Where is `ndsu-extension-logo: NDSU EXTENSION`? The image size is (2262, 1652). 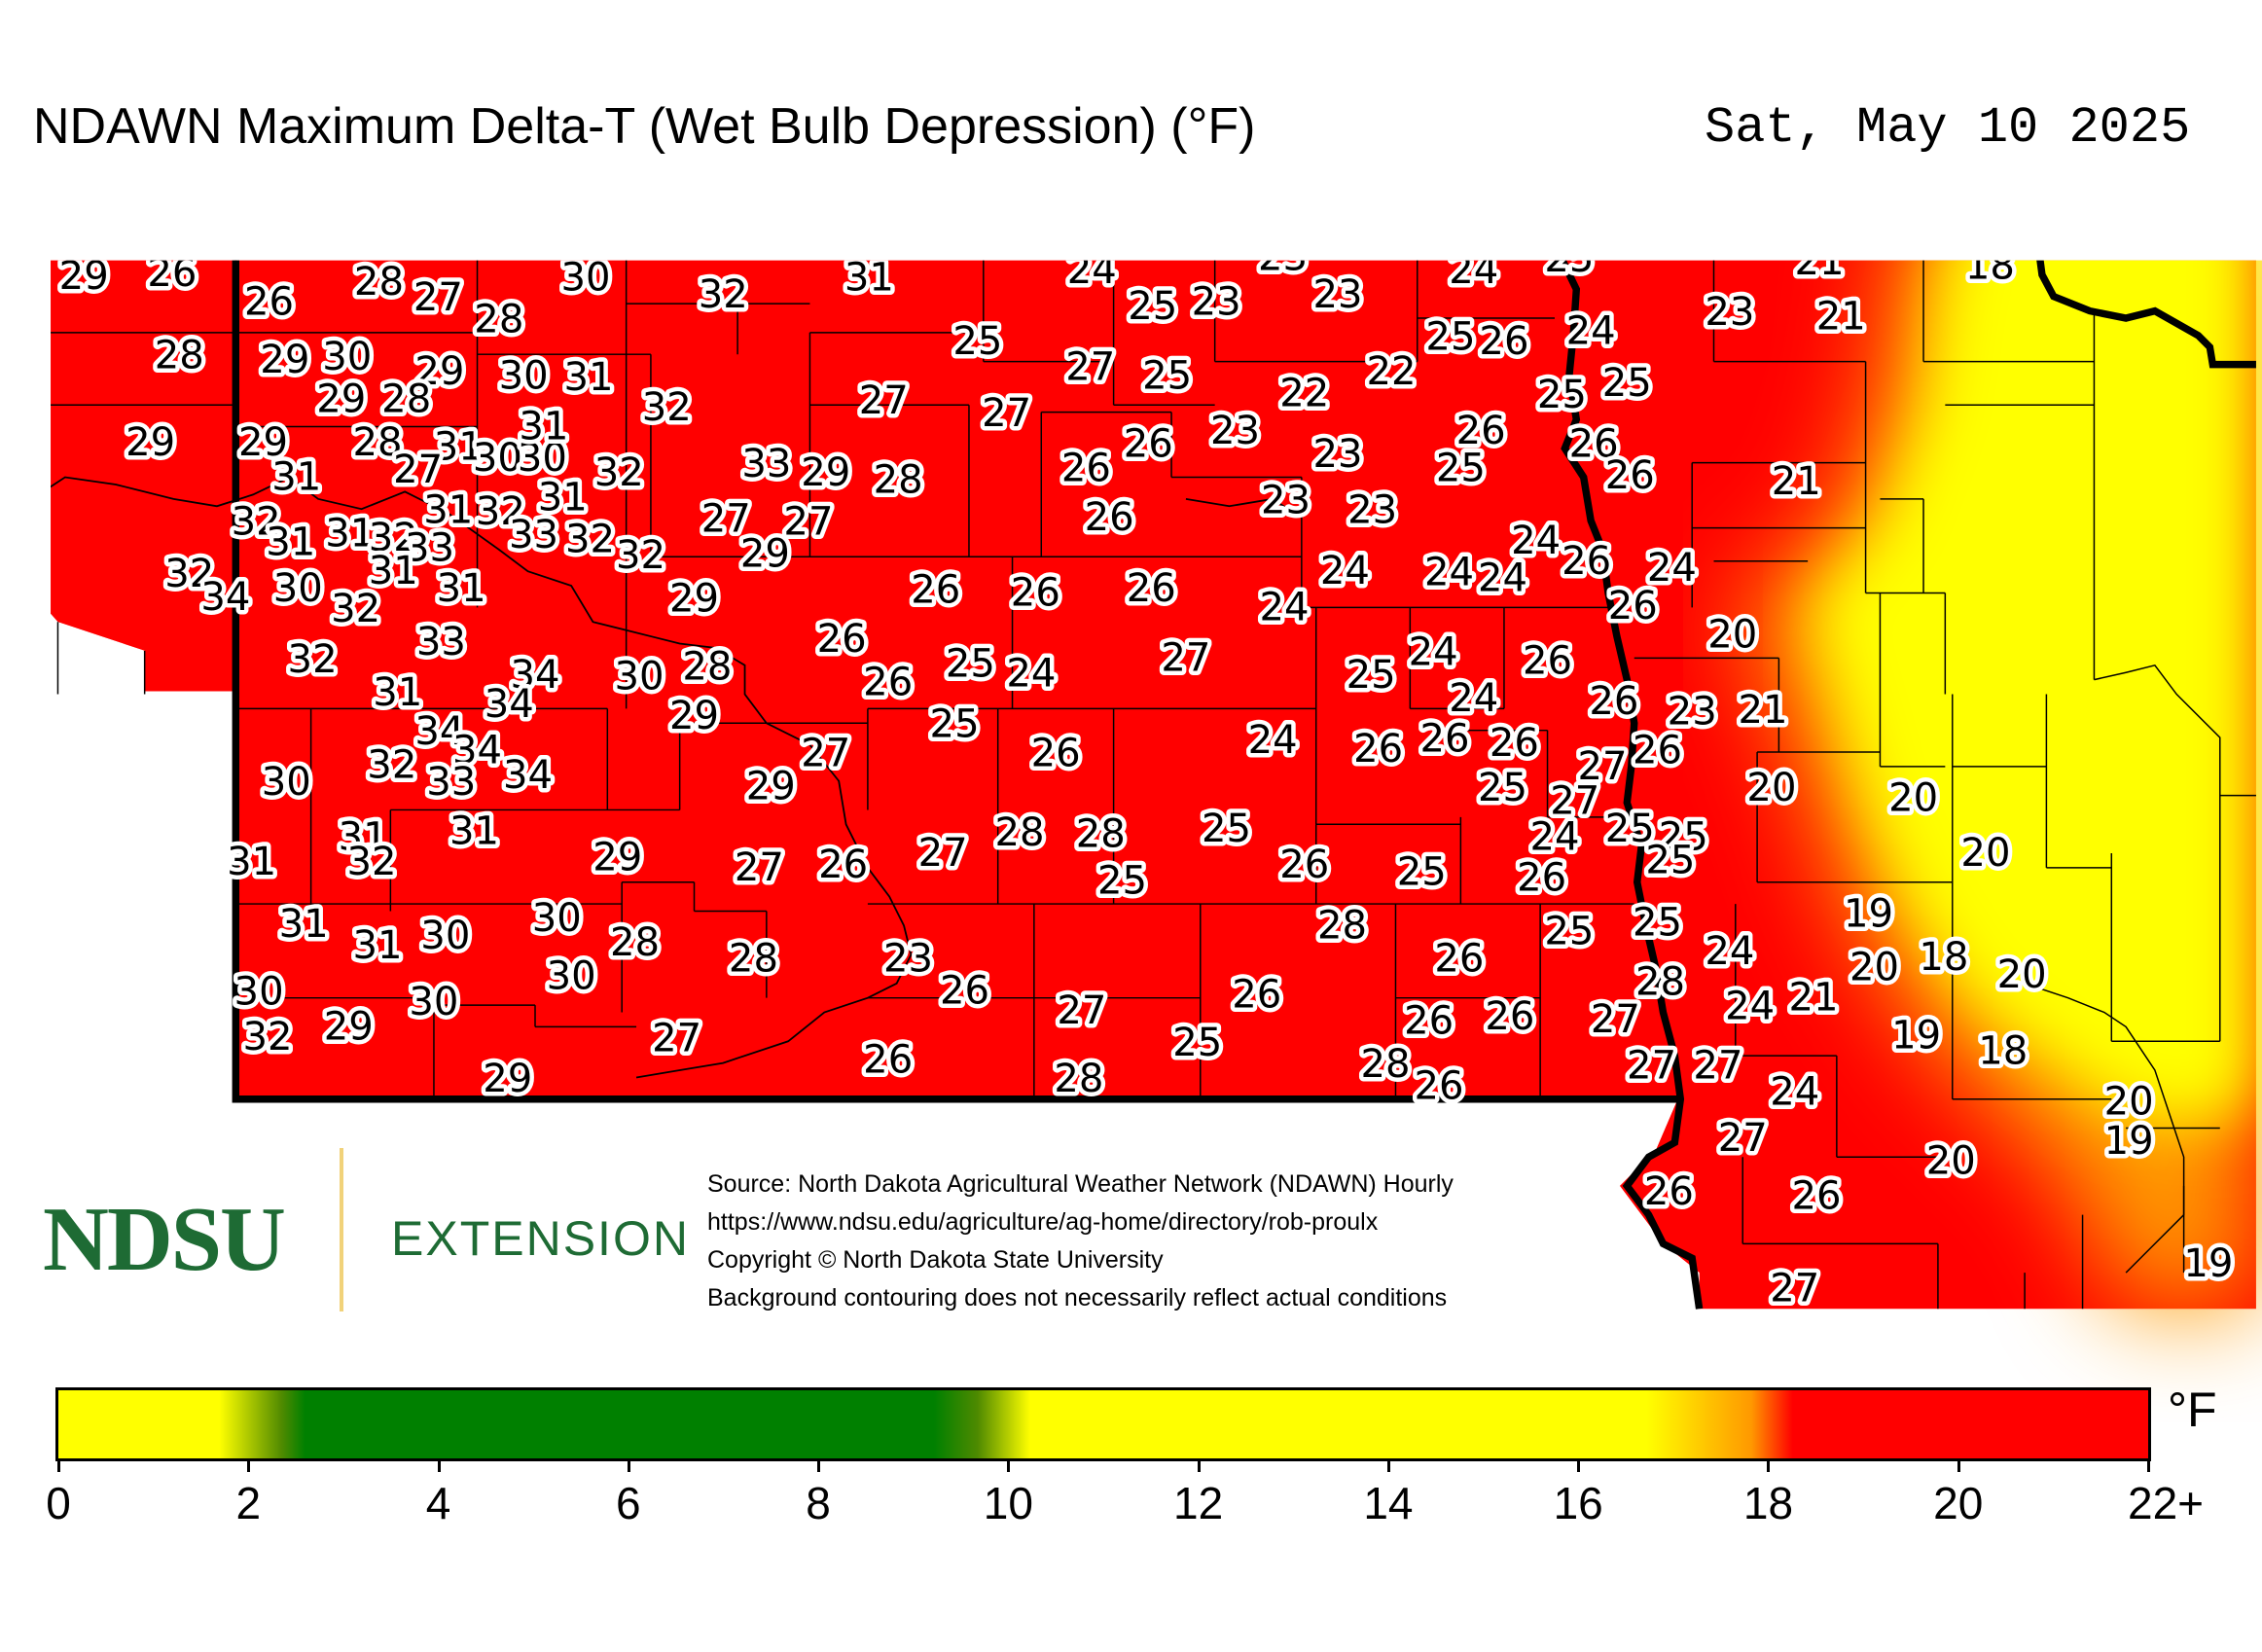 ndsu-extension-logo: NDSU EXTENSION is located at coordinates (365, 1230).